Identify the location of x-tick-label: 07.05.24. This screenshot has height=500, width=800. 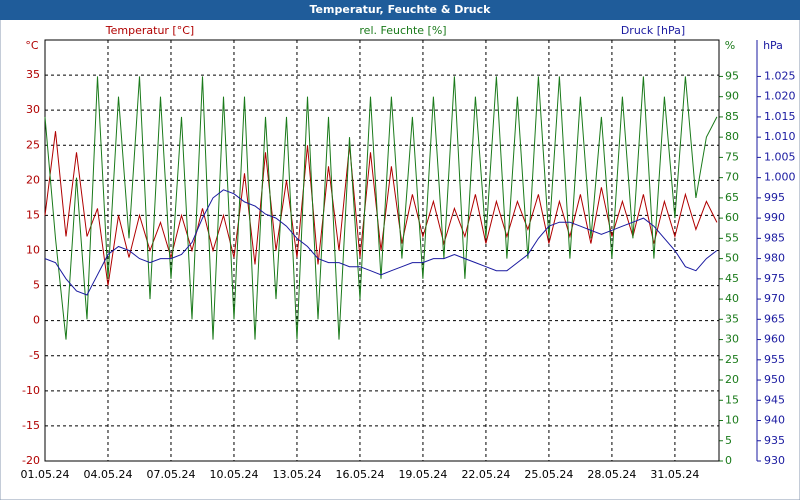
(170, 474).